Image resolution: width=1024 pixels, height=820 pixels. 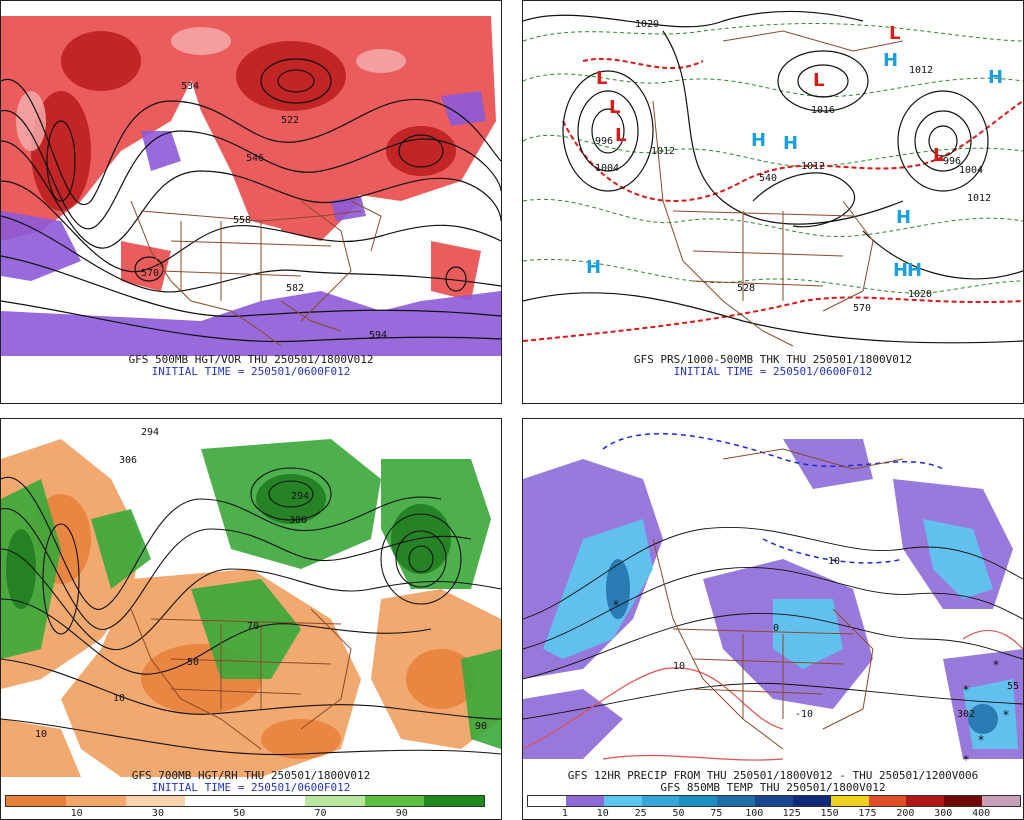 I want to click on rh-colorbar, so click(x=245, y=801).